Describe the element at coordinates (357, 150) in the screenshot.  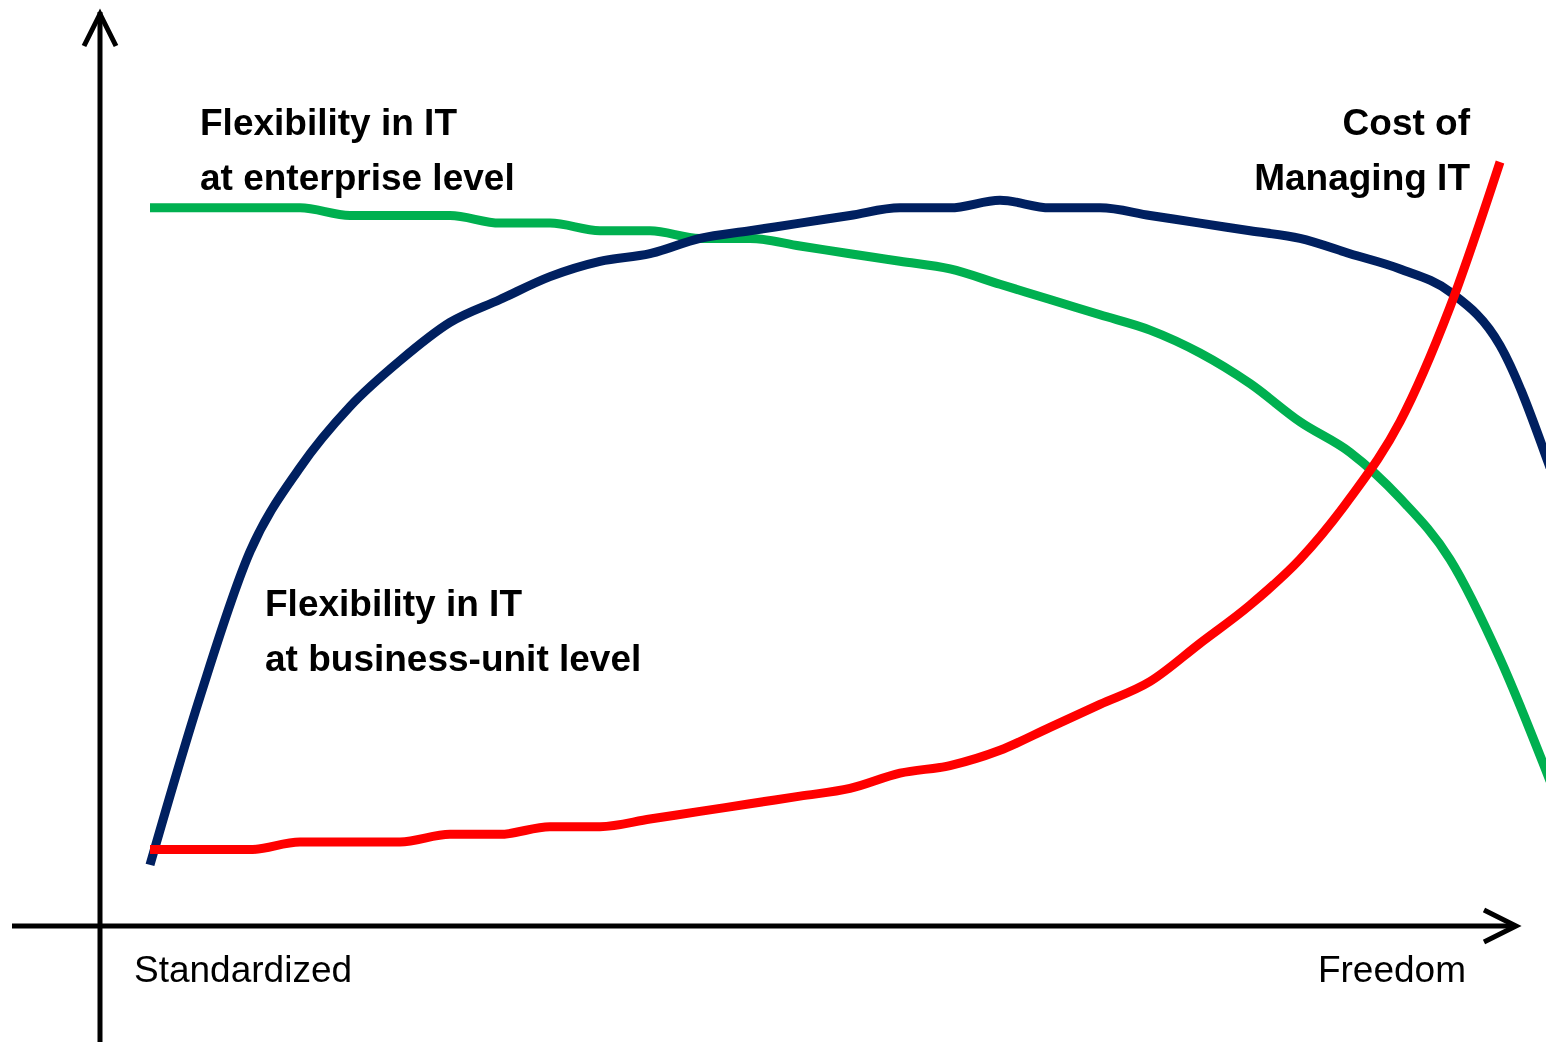
I see `series-label: Flexibility in IT at enterprise level` at that location.